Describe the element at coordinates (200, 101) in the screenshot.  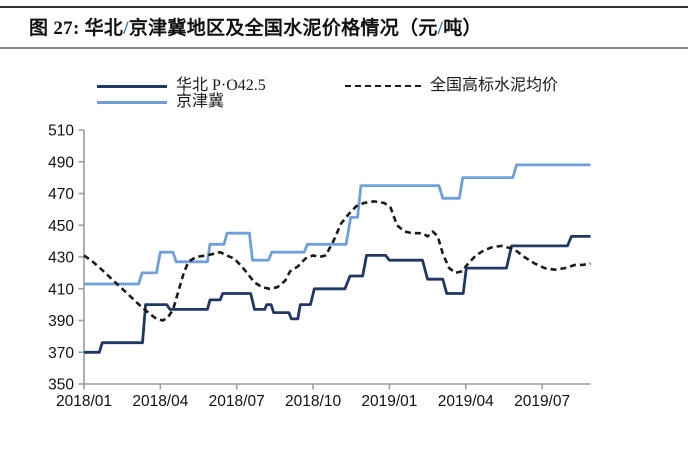
I see `legend-label-jingjinji: 京津冀` at that location.